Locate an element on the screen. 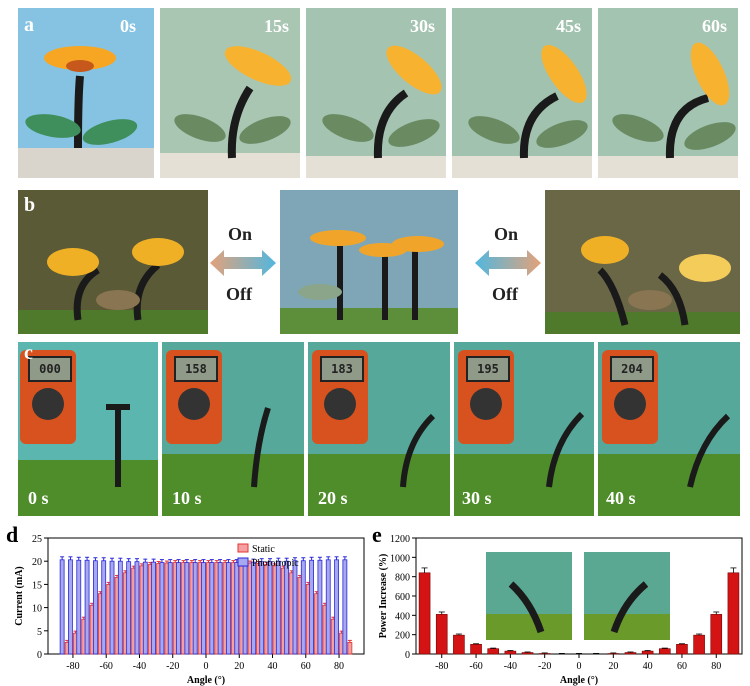 Image resolution: width=750 pixels, height=686 pixels. panel-a-photo-60s is located at coordinates (668, 93).